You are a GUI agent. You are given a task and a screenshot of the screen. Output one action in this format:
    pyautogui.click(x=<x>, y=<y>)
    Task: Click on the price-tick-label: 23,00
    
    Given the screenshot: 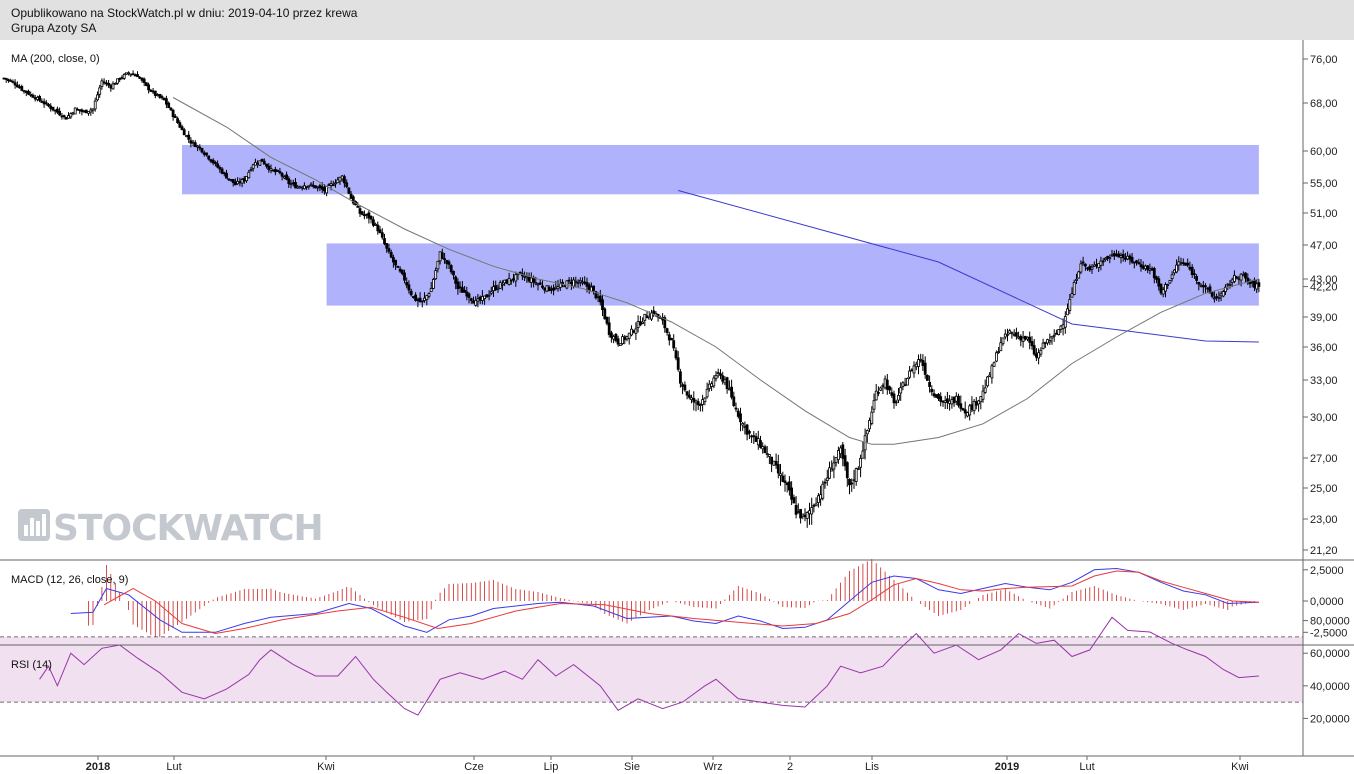 What is the action you would take?
    pyautogui.click(x=1324, y=520)
    